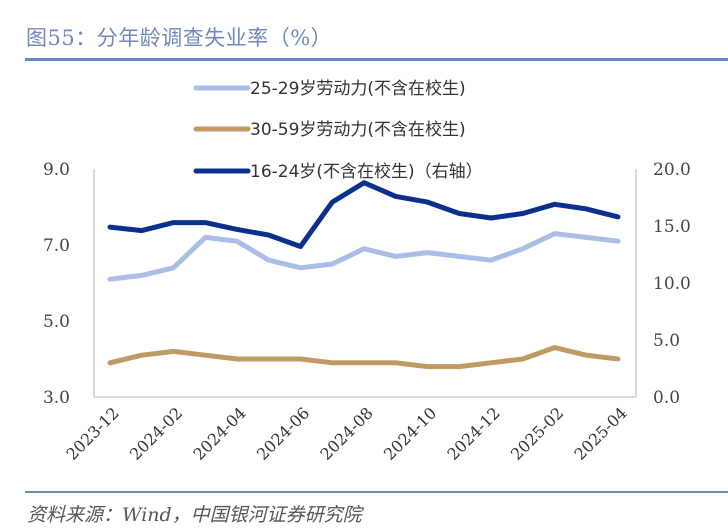 The height and width of the screenshot is (532, 728). What do you see at coordinates (672, 170) in the screenshot?
I see `right-tick-label: 20.0` at bounding box center [672, 170].